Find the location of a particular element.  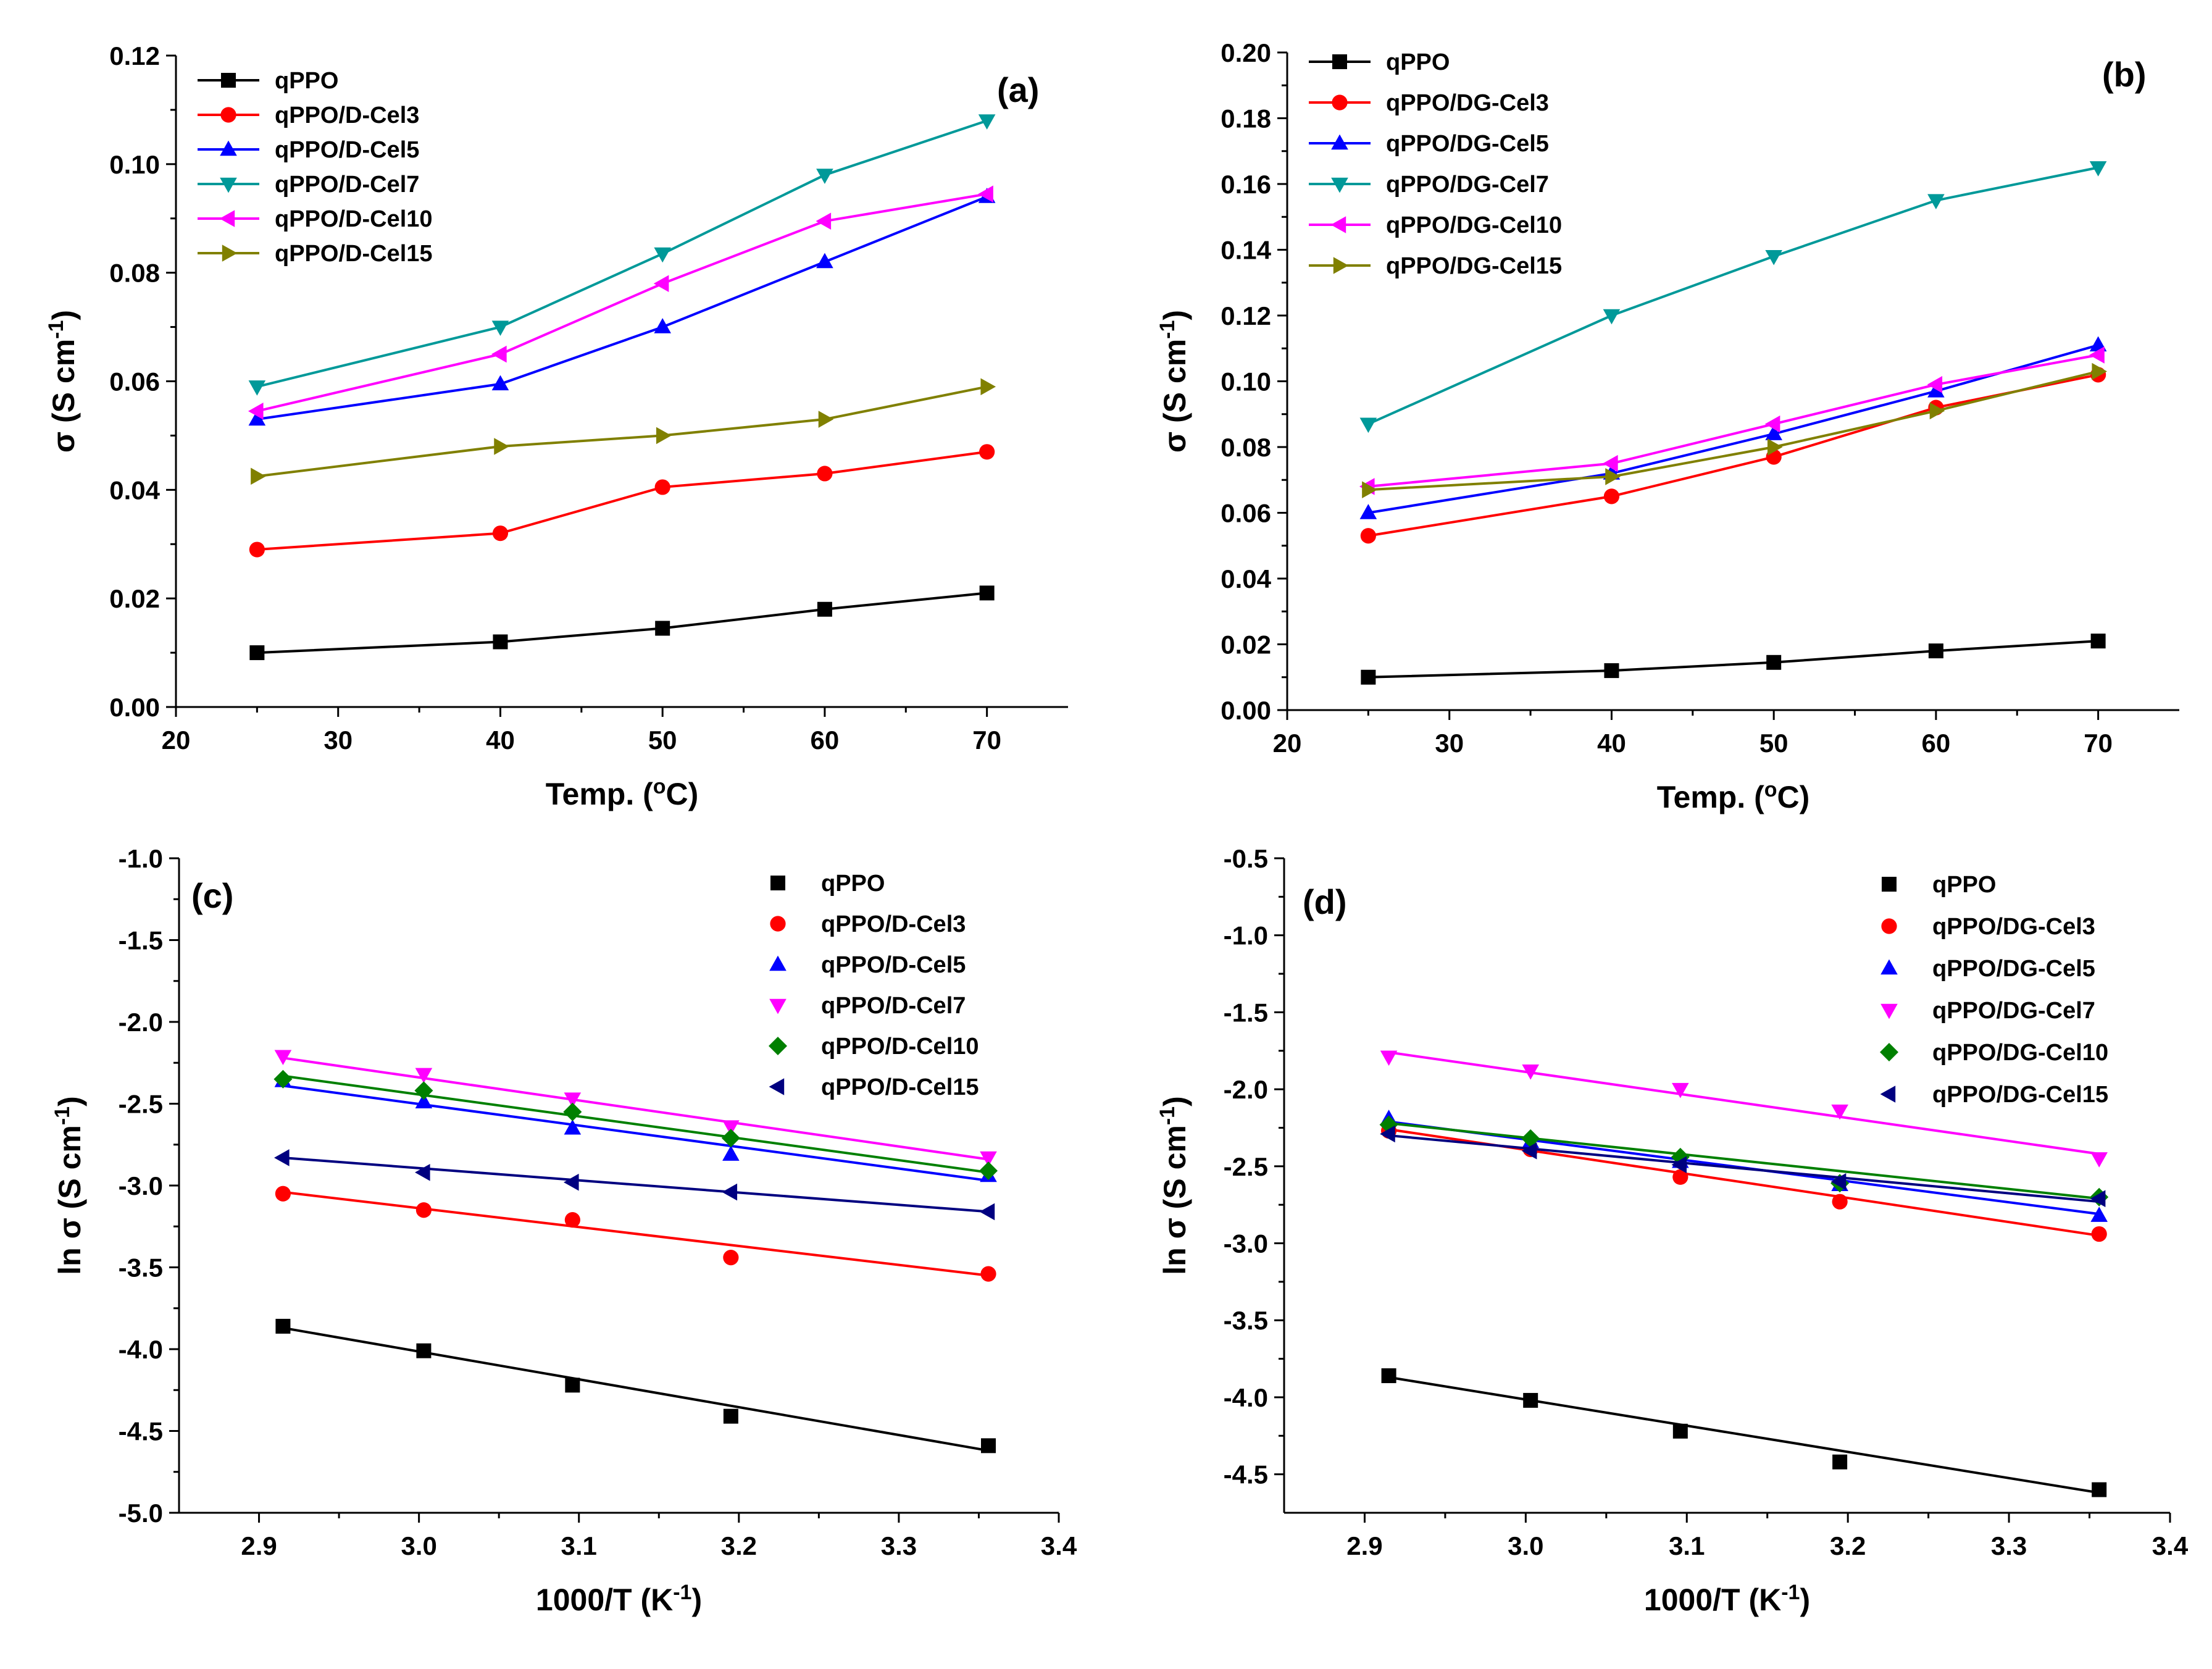

y-tick-label: 0.00 is located at coordinates (134, 707).